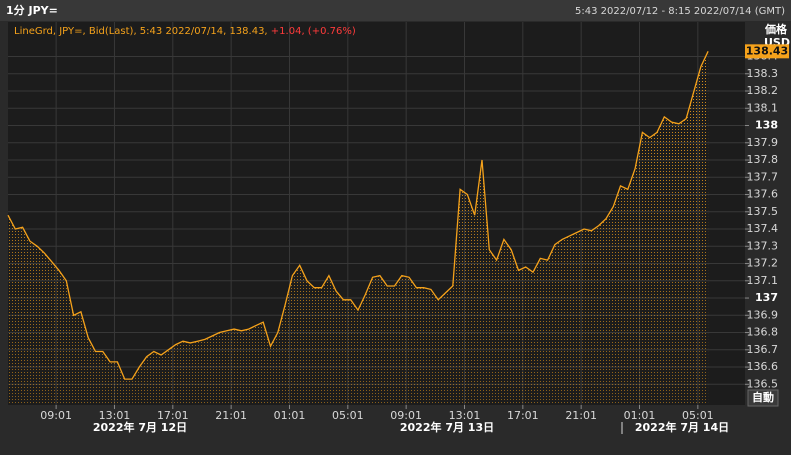 Image resolution: width=791 pixels, height=455 pixels. I want to click on y-tick-label: 137.7, so click(763, 176).